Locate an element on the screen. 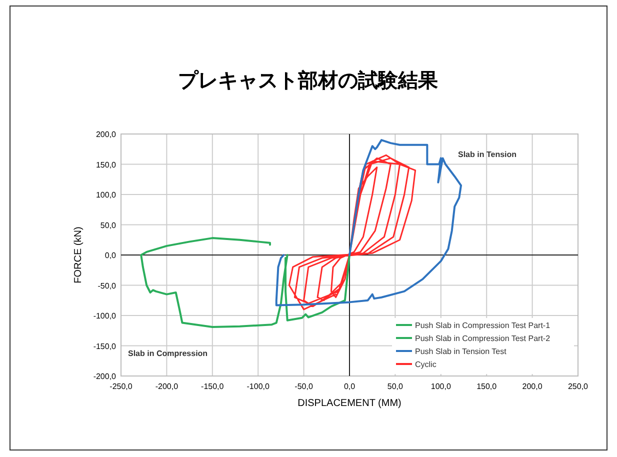 This screenshot has width=617, height=457. legend-label: Push Slab in Tension Test is located at coordinates (461, 351).